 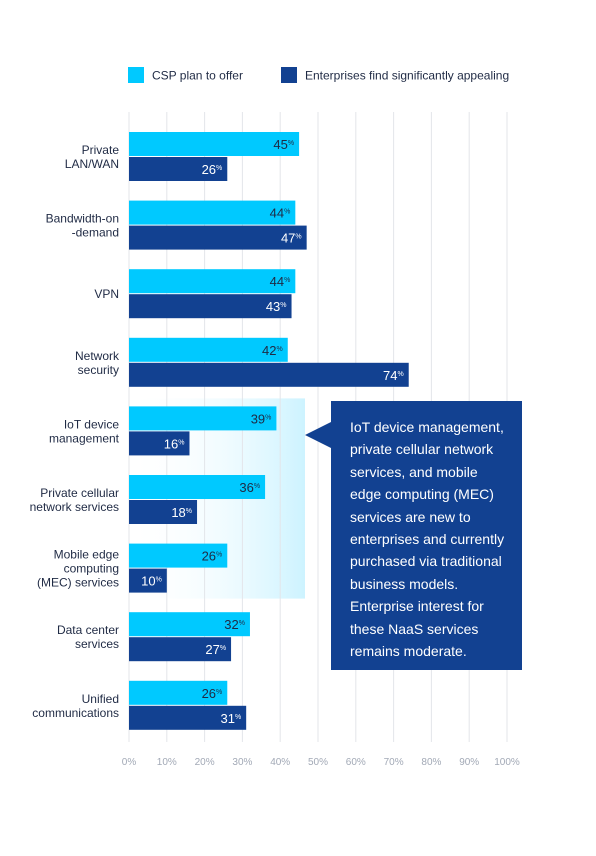 I want to click on legend-label: CSP plan to offer, so click(x=197, y=76).